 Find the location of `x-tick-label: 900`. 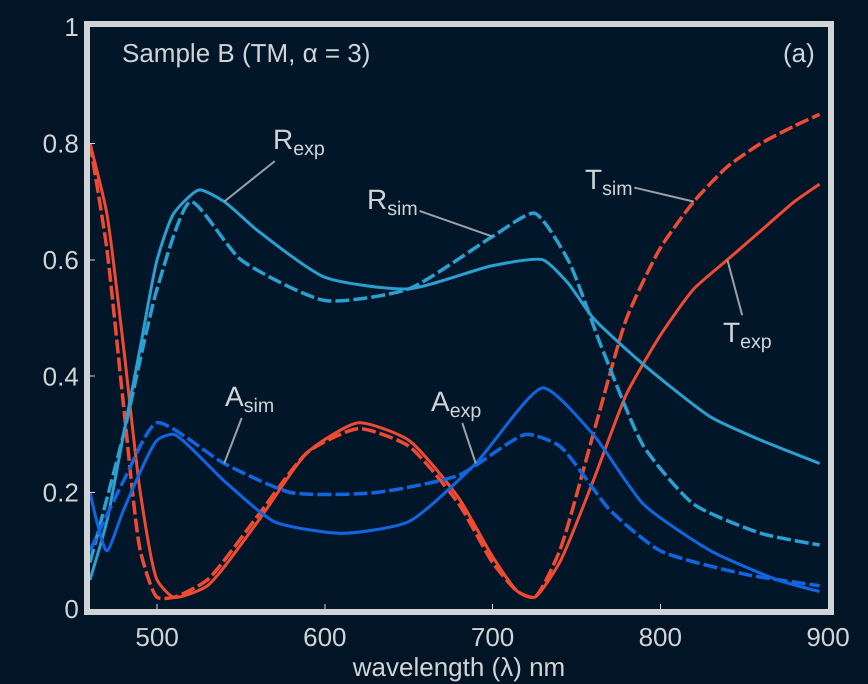

x-tick-label: 900 is located at coordinates (828, 637).